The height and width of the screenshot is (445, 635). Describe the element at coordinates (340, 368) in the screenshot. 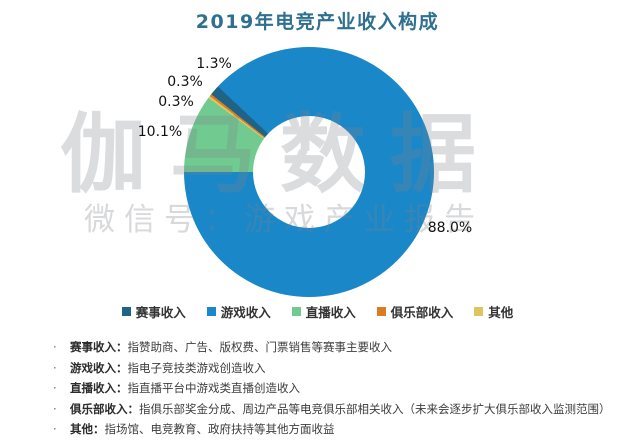

I see `note-row: · 游戏收入： 指电子竞技类游戏创造收入` at that location.